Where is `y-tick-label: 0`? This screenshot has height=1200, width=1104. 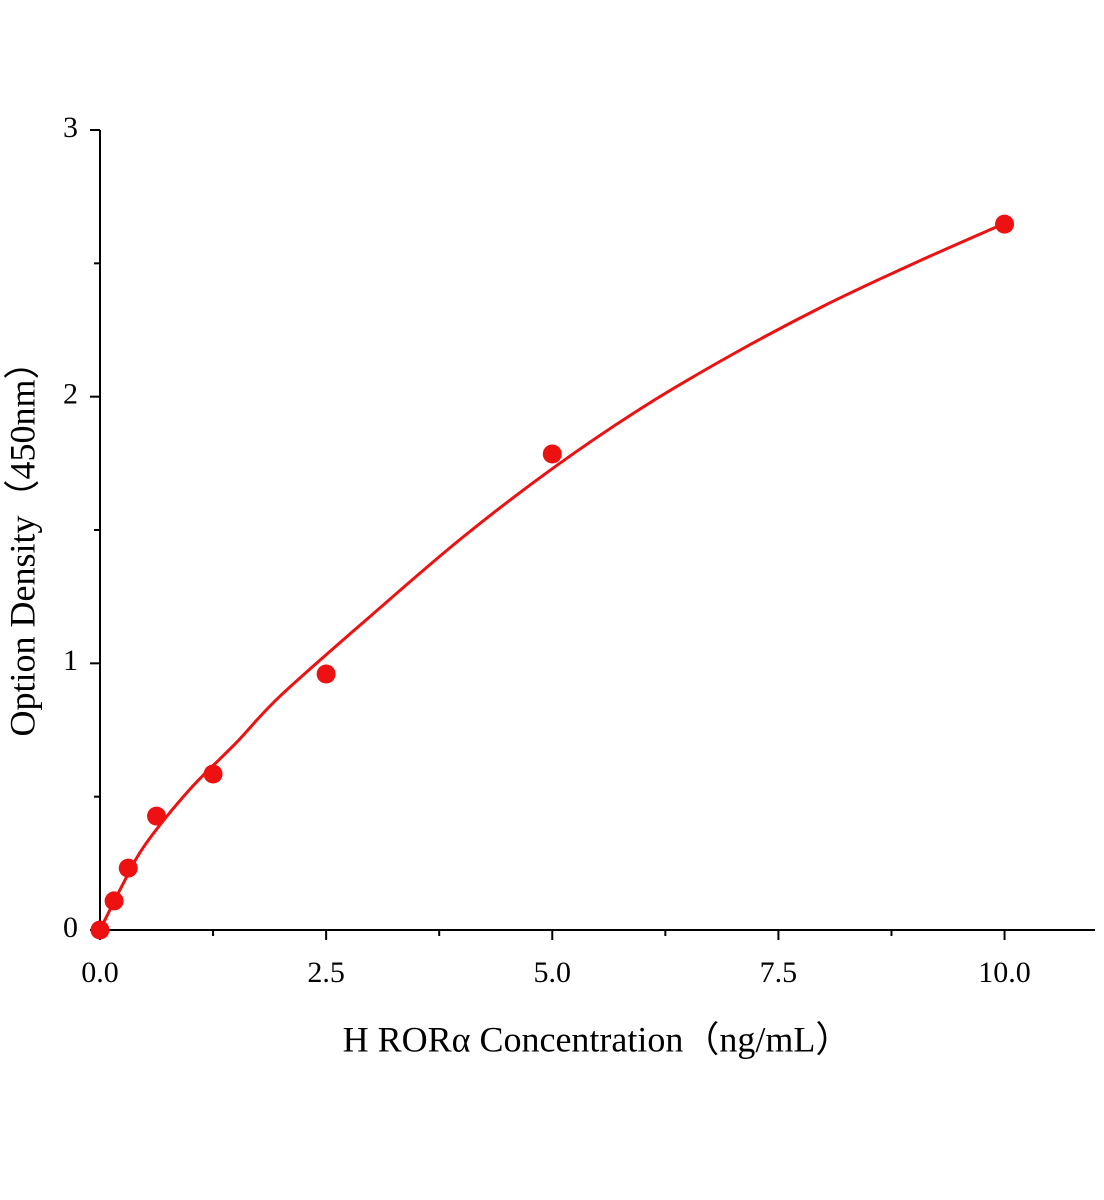
y-tick-label: 0 is located at coordinates (70, 927).